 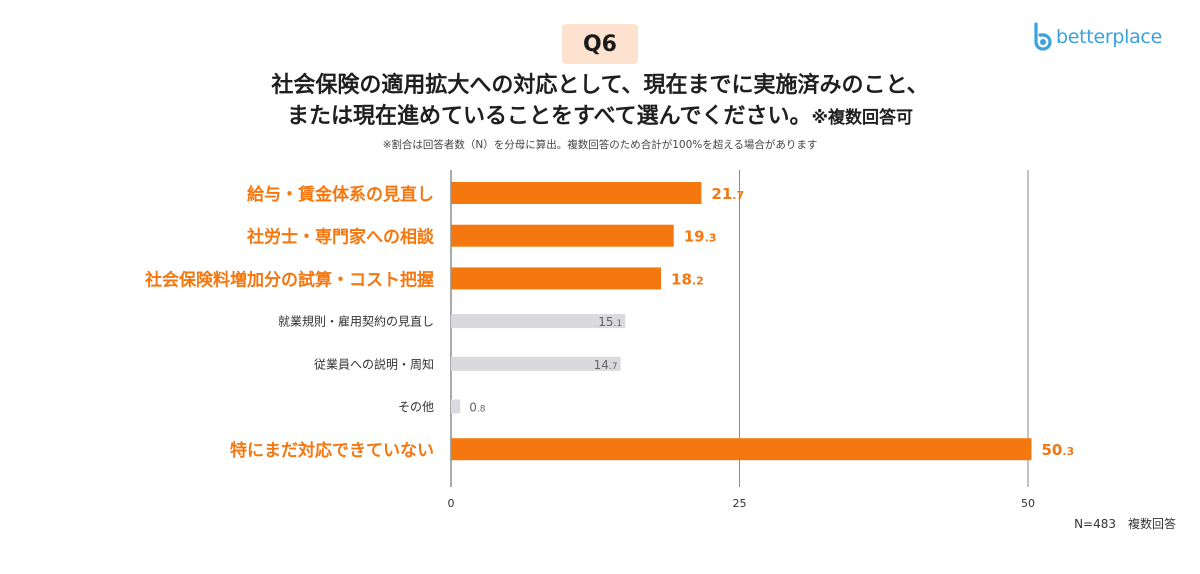 I want to click on betterplace-logo-icon, so click(x=1043, y=36).